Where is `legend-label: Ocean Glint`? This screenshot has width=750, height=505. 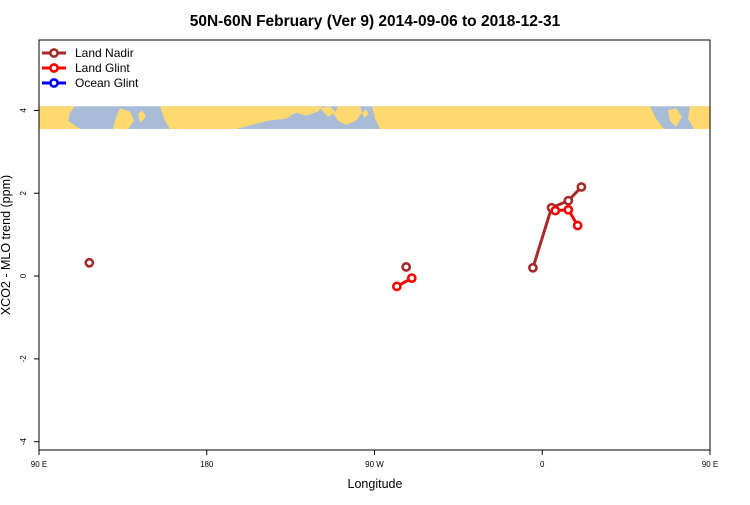
legend-label: Ocean Glint is located at coordinates (107, 83).